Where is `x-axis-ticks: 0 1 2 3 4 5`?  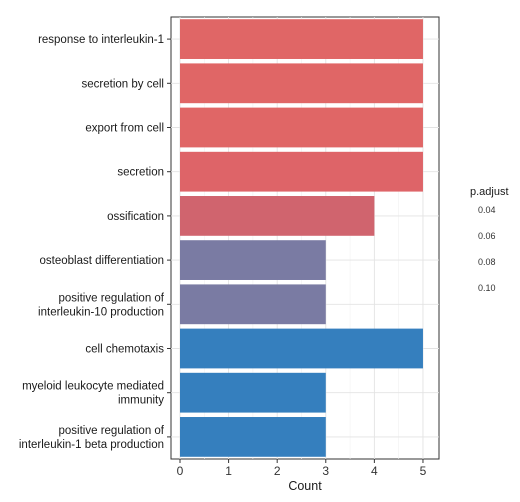
x-axis-ticks: 0 1 2 3 4 5 is located at coordinates (302, 468).